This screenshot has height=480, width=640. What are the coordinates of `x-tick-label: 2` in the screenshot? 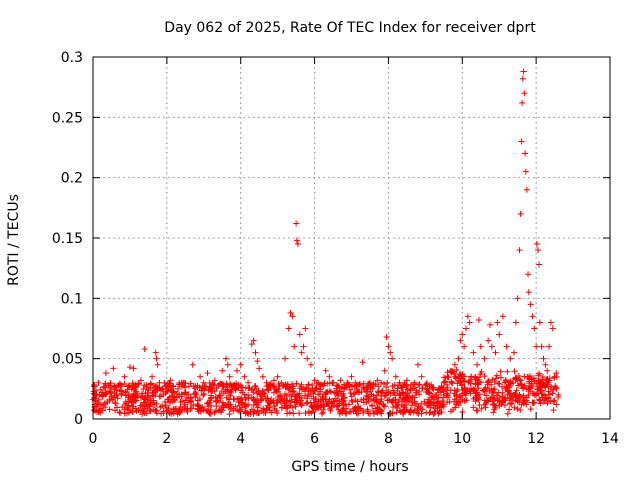 It's located at (166, 439).